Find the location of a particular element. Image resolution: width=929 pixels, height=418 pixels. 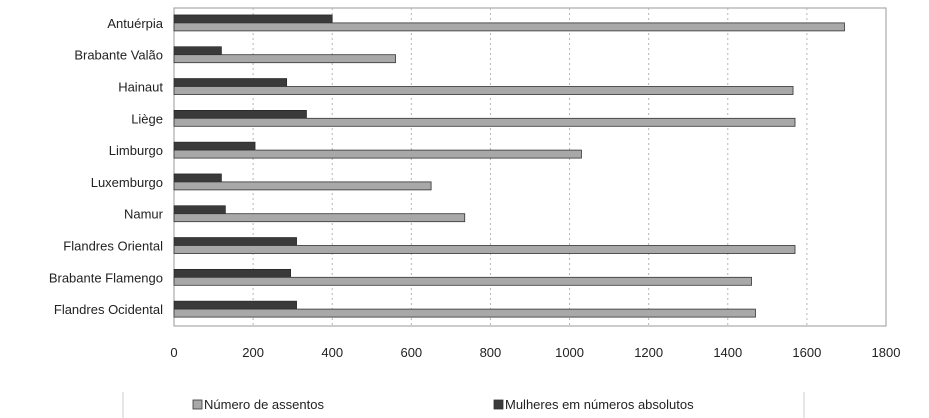

x-tick-label: 1000 is located at coordinates (569, 352).